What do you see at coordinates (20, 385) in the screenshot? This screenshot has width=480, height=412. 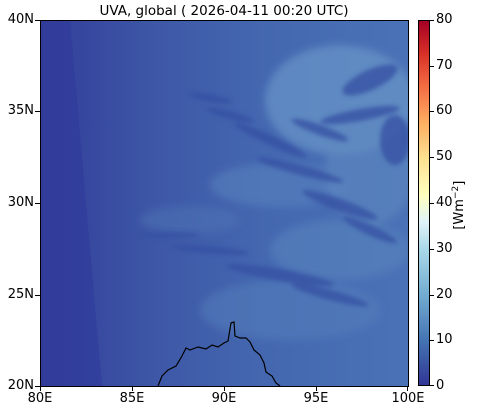 I see `lat-tick-20n: 20N` at bounding box center [20, 385].